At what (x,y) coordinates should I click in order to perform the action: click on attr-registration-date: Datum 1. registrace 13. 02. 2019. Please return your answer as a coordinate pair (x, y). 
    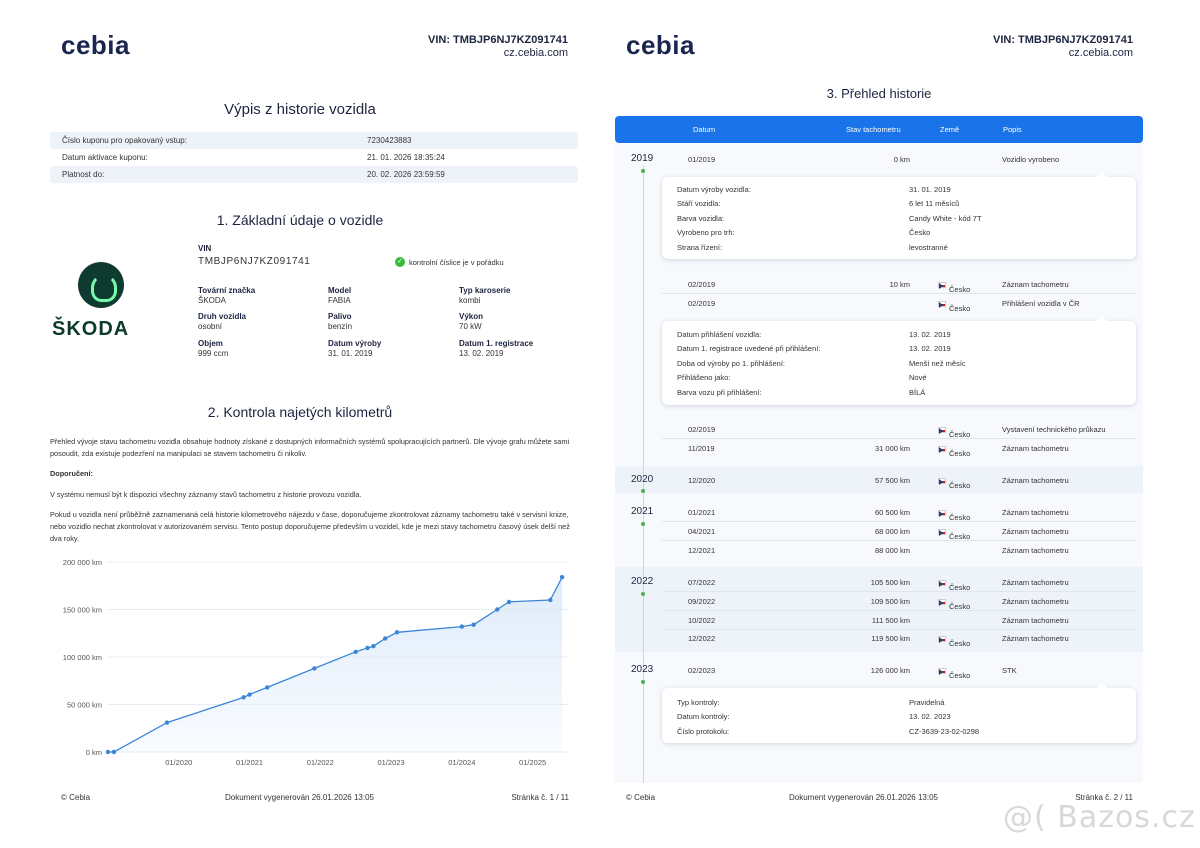
    Looking at the image, I should click on (496, 349).